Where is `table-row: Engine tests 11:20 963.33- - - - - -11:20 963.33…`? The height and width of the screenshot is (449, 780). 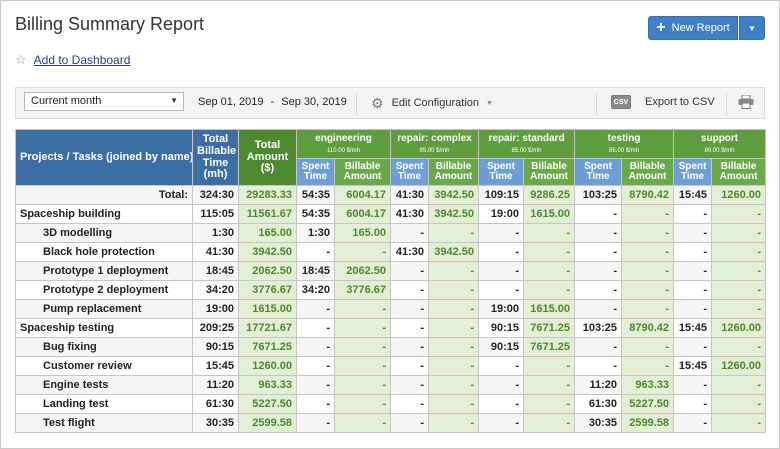 table-row: Engine tests 11:20 963.33- - - - - -11:20 963.33… is located at coordinates (391, 385).